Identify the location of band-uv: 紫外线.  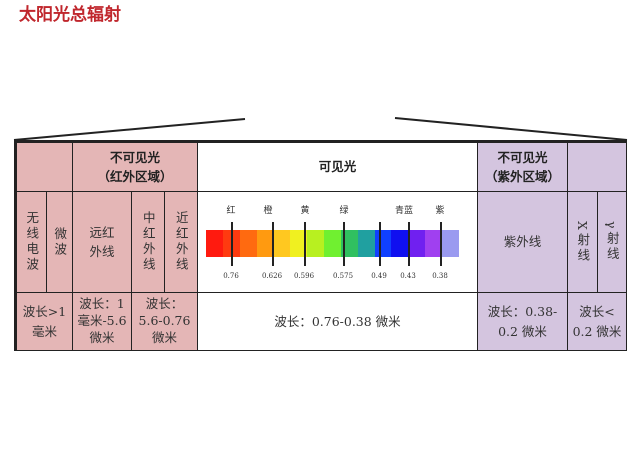
(522, 242).